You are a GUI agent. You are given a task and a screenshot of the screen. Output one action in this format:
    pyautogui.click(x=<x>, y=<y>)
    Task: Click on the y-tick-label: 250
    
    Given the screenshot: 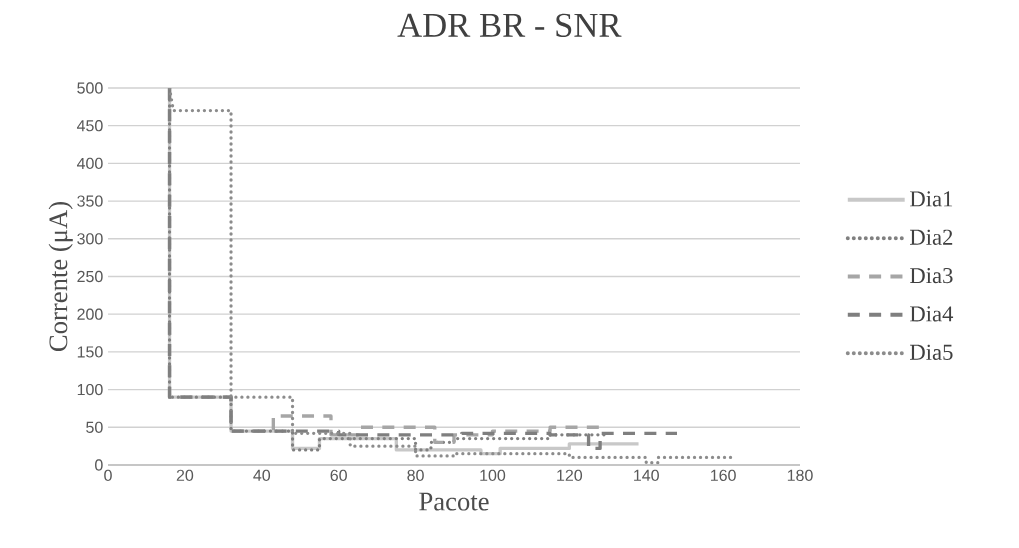 What is the action you would take?
    pyautogui.click(x=90, y=276)
    